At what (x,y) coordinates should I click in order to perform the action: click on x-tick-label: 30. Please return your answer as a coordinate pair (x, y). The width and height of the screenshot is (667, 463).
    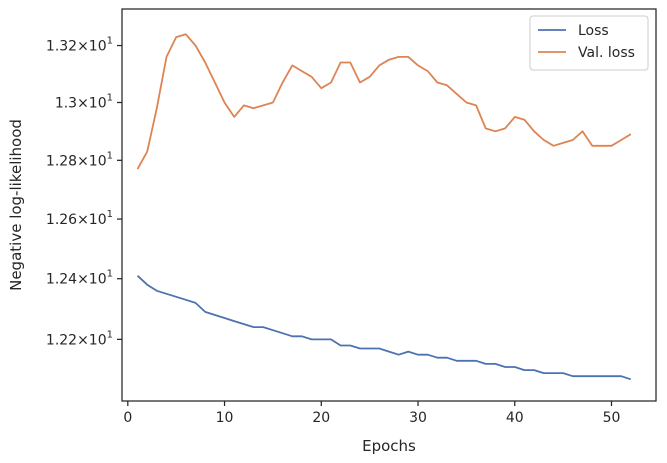
    Looking at the image, I should click on (418, 418).